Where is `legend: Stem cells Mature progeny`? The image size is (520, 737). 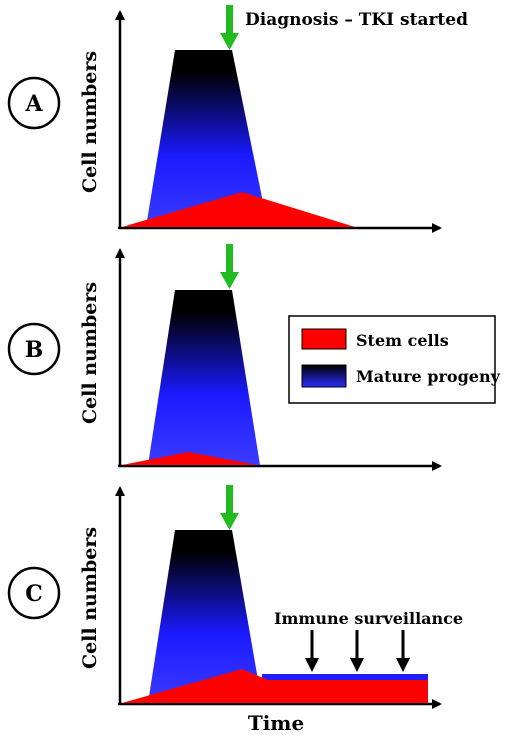
legend: Stem cells Mature progeny is located at coordinates (394, 359).